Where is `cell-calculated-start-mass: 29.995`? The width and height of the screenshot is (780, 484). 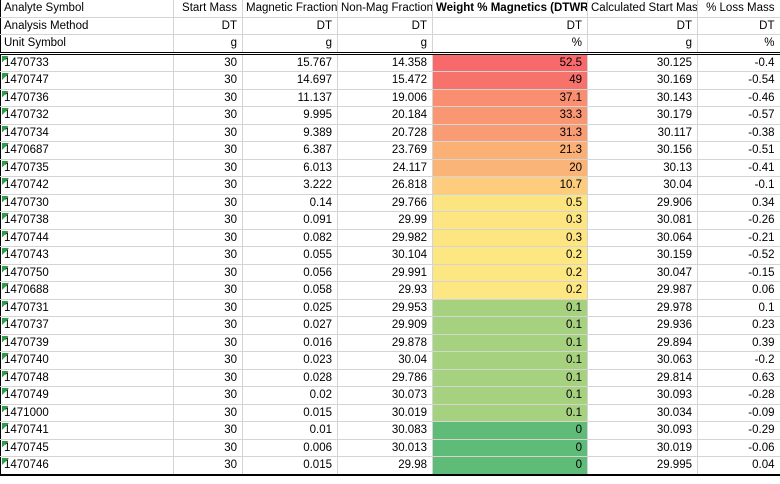 cell-calculated-start-mass: 29.995 is located at coordinates (642, 465).